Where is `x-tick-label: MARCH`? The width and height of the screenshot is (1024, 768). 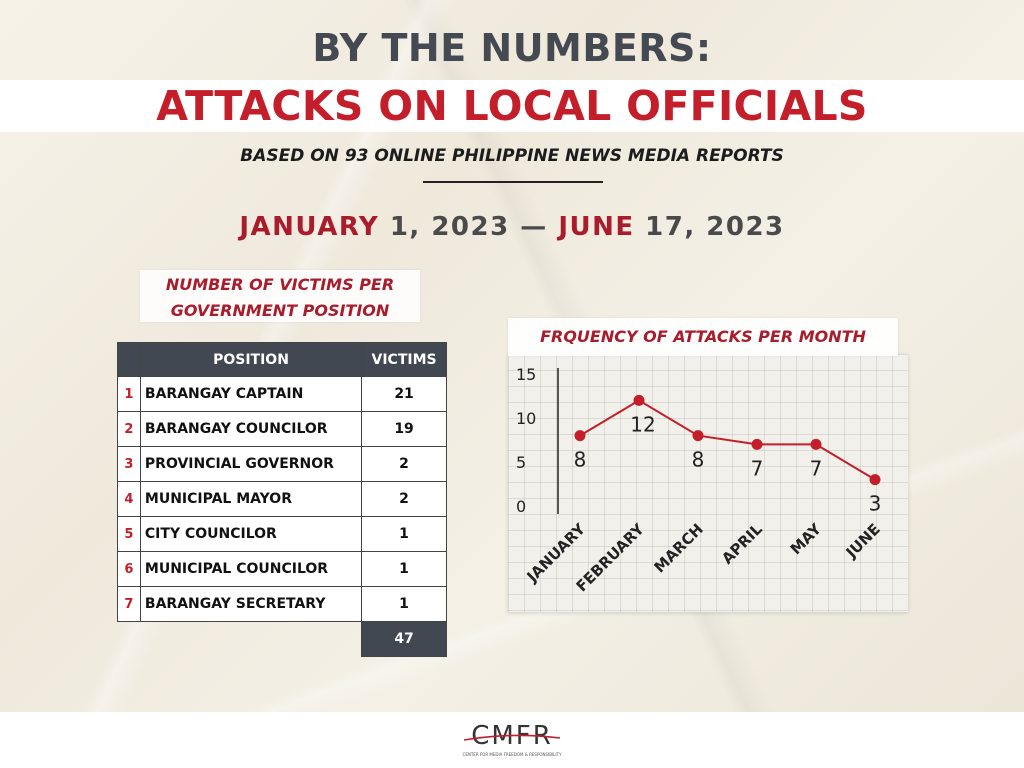
x-tick-label: MARCH is located at coordinates (679, 548).